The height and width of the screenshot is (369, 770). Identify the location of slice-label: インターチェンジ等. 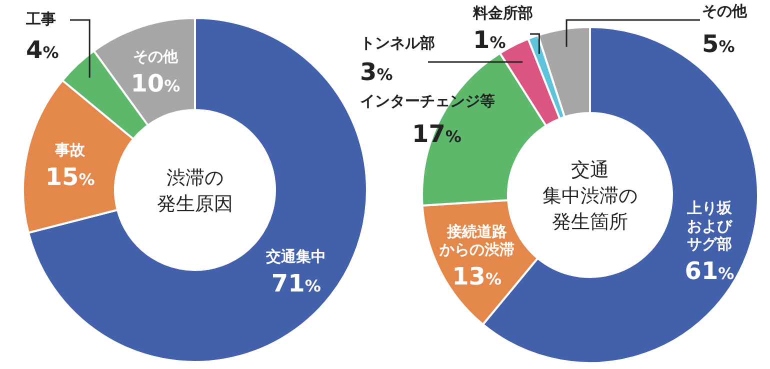
(427, 101).